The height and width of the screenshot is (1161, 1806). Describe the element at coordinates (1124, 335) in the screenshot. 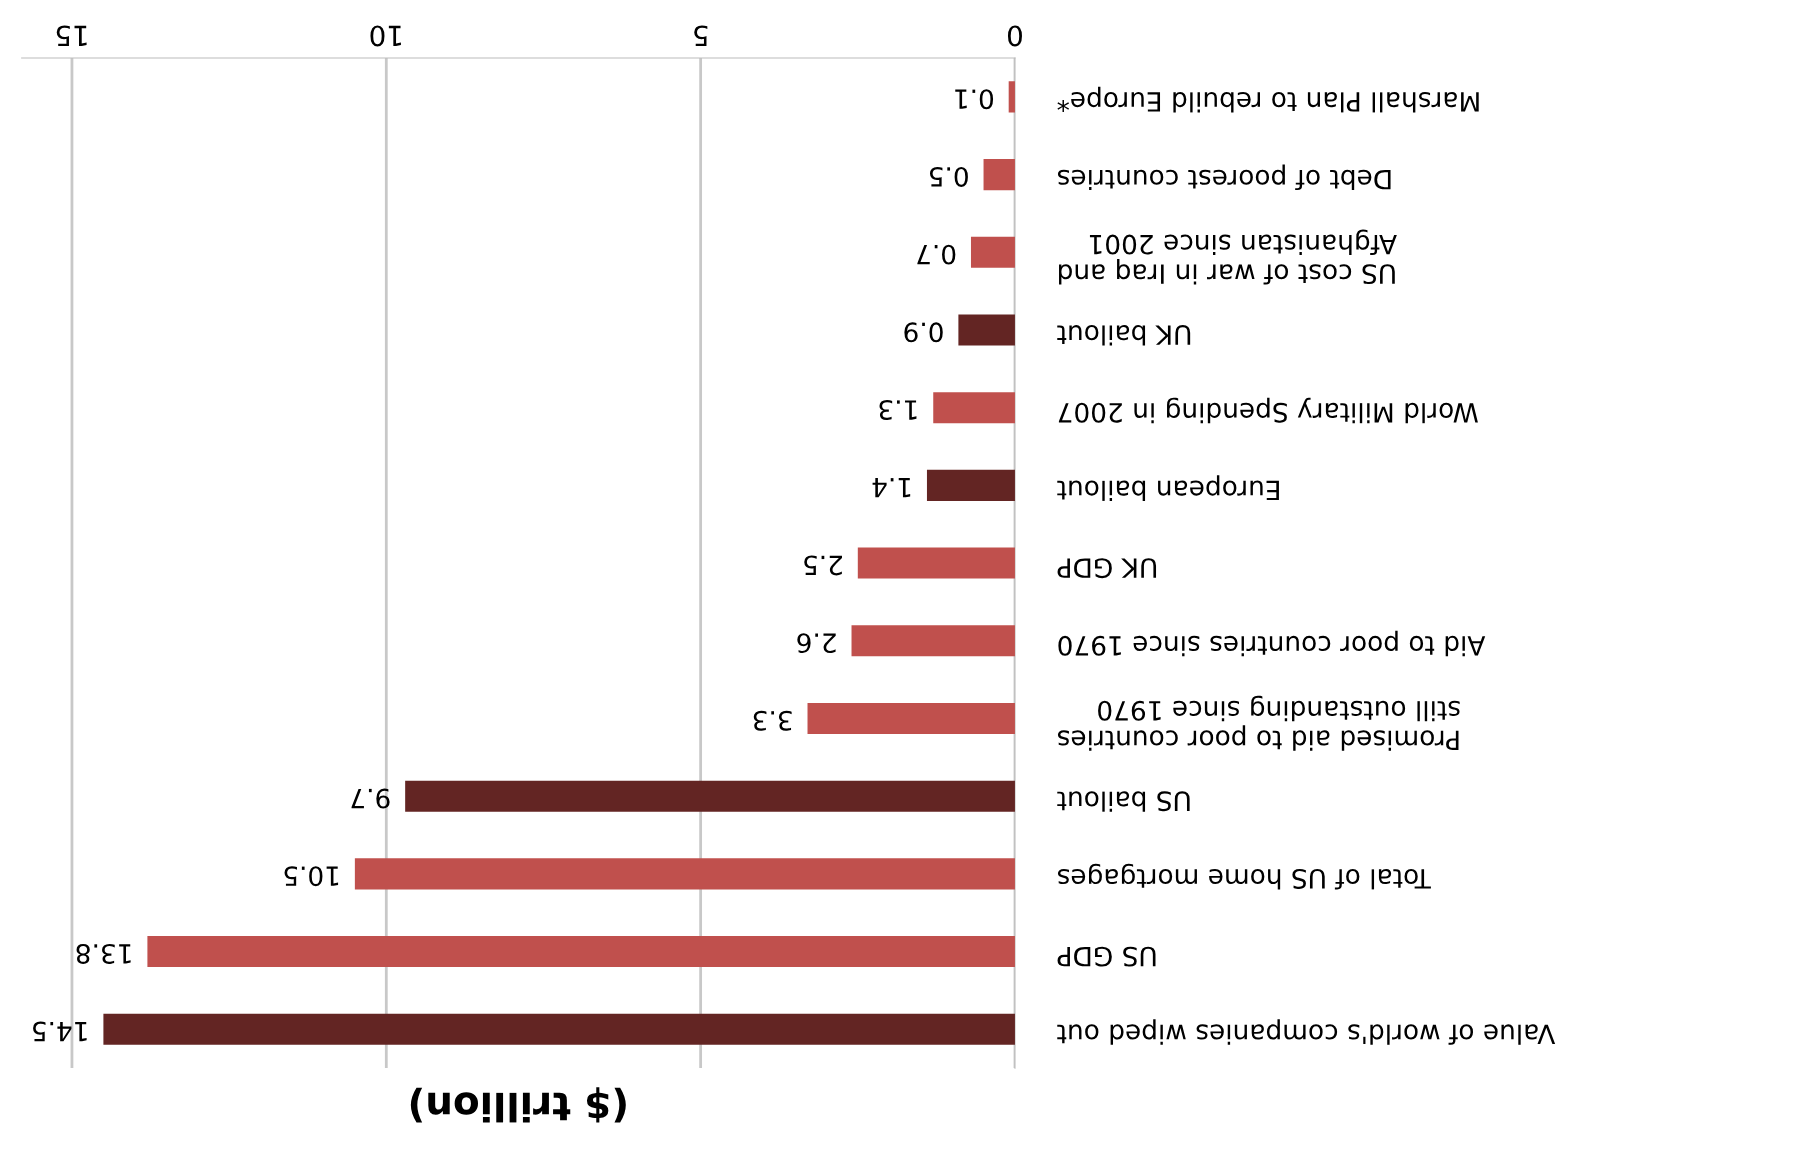

I see `y-tick-label: UK bailout` at that location.